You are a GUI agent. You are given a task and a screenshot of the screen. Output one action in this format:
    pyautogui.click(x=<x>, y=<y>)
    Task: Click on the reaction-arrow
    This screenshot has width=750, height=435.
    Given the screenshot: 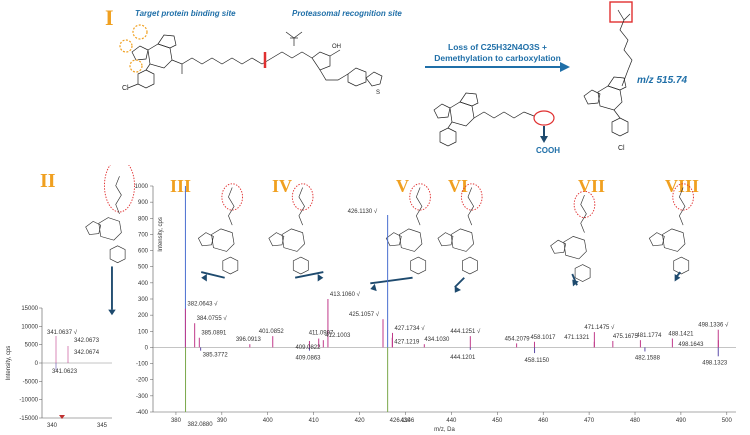 What is the action you would take?
    pyautogui.click(x=497, y=67)
    